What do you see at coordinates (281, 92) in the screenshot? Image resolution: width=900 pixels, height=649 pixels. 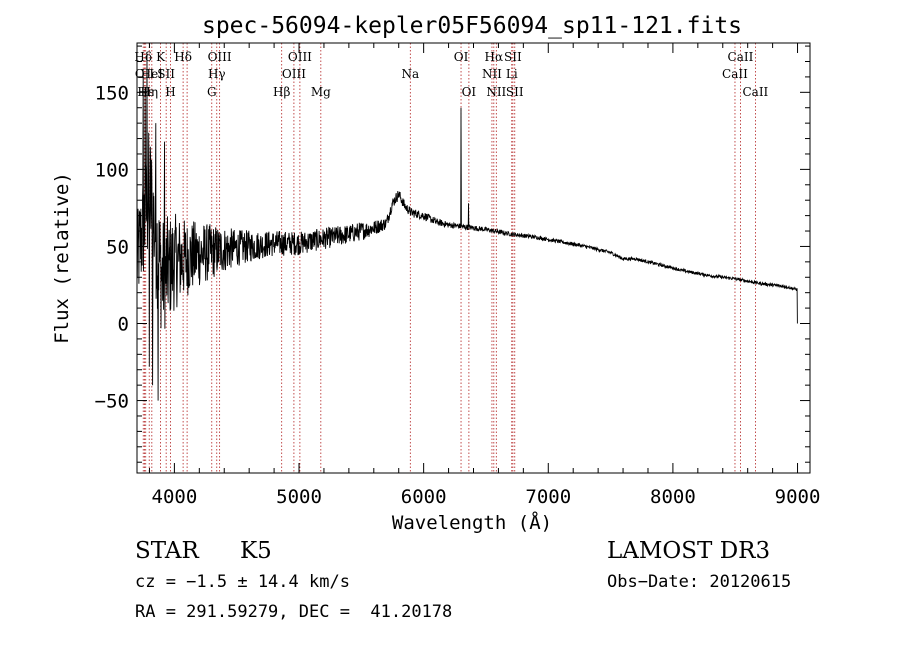 I see `line-label-13: Hβ` at bounding box center [281, 92].